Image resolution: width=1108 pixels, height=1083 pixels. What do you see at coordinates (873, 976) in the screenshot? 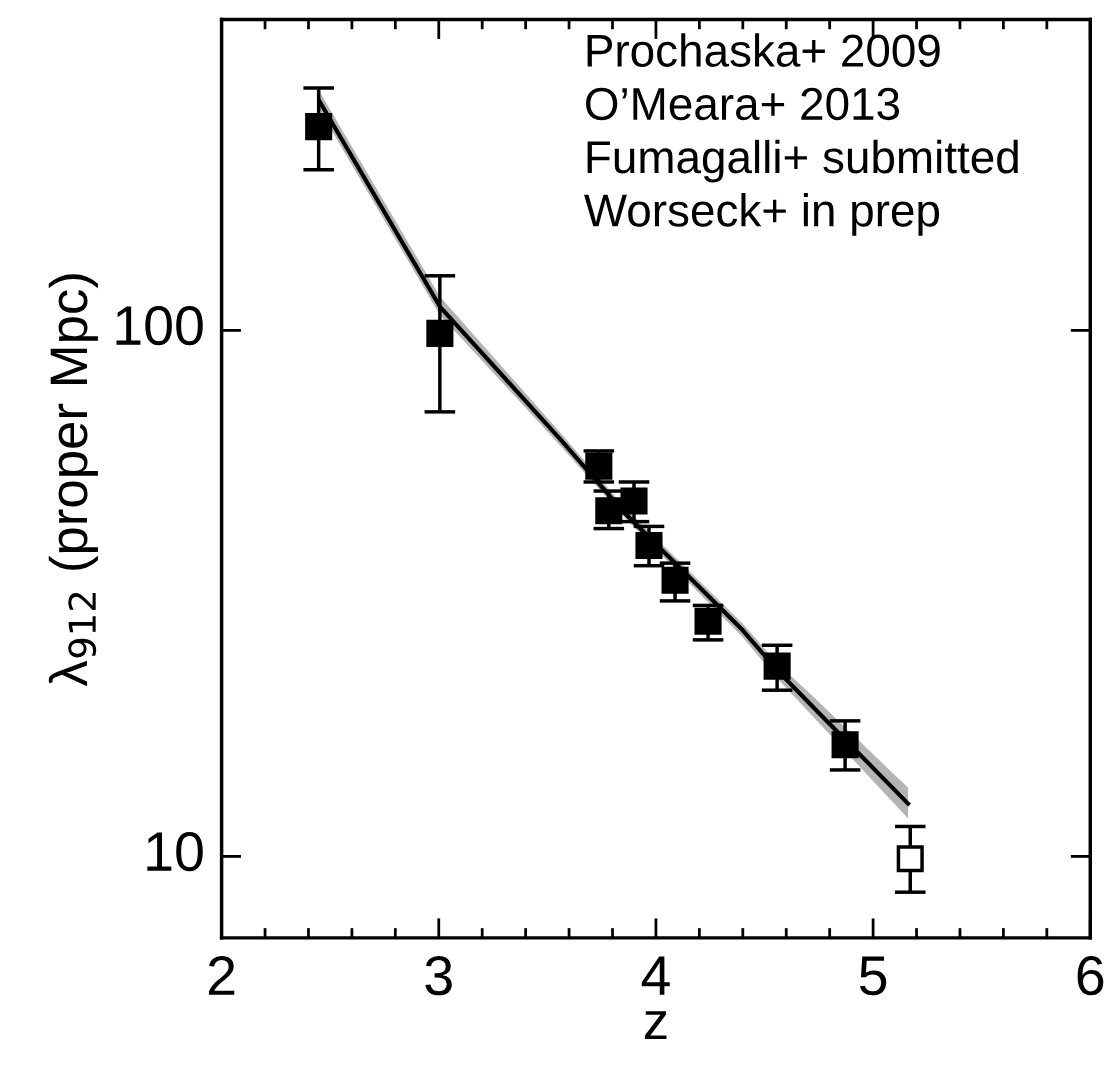
I see `x-tick-label: 5` at bounding box center [873, 976].